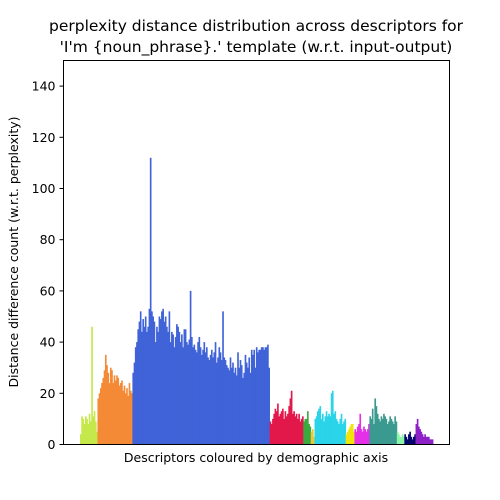  I want to click on y-tick-label-4: 80, so click(48, 239).